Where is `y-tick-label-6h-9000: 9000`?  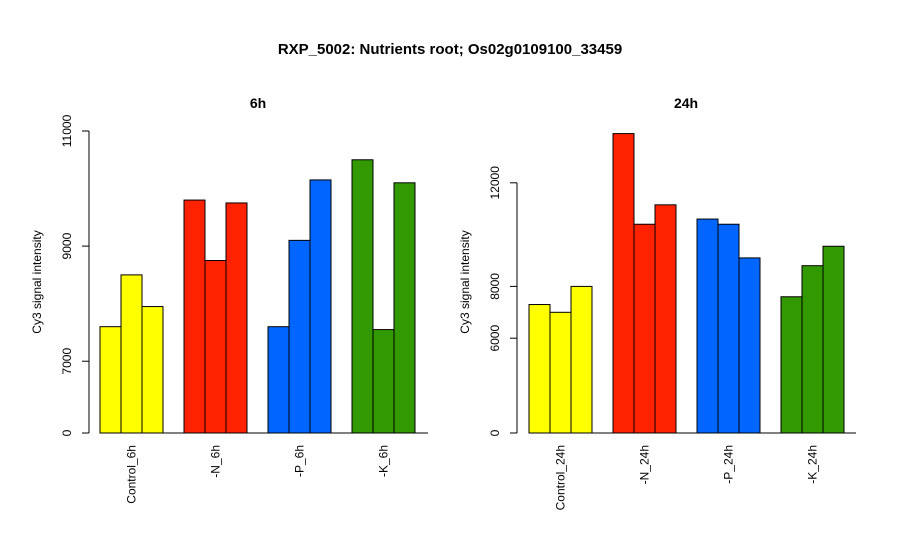 y-tick-label-6h-9000: 9000 is located at coordinates (67, 245).